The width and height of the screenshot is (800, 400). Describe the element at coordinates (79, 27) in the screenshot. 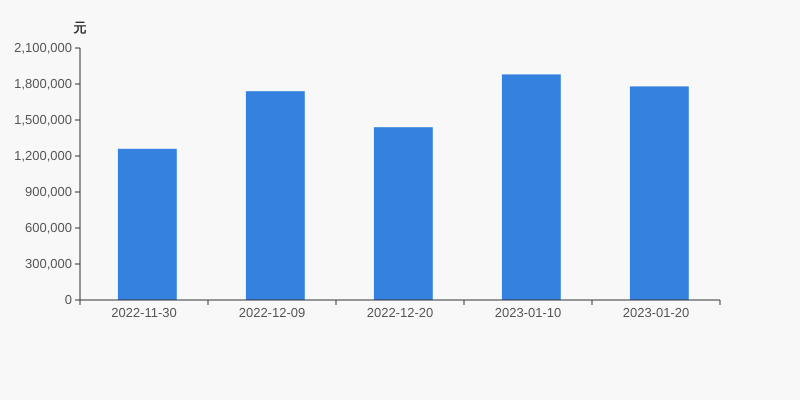

I see `y-axis-title: 元` at that location.